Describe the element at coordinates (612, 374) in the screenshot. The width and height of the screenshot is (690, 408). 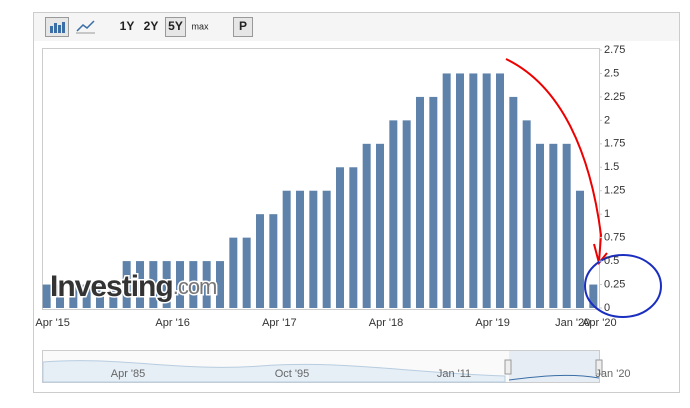
I see `navigator-label: Jan '20` at that location.